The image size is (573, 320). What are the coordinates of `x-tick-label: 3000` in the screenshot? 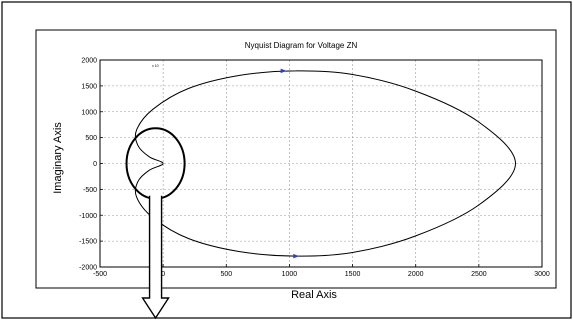 It's located at (542, 274).